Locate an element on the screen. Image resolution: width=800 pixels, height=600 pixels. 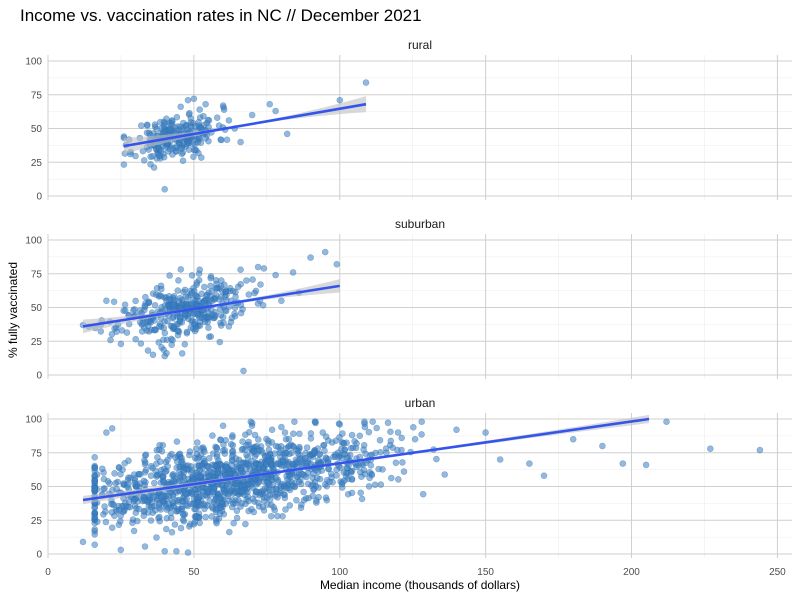
x-tick-label: 250 is located at coordinates (777, 572).